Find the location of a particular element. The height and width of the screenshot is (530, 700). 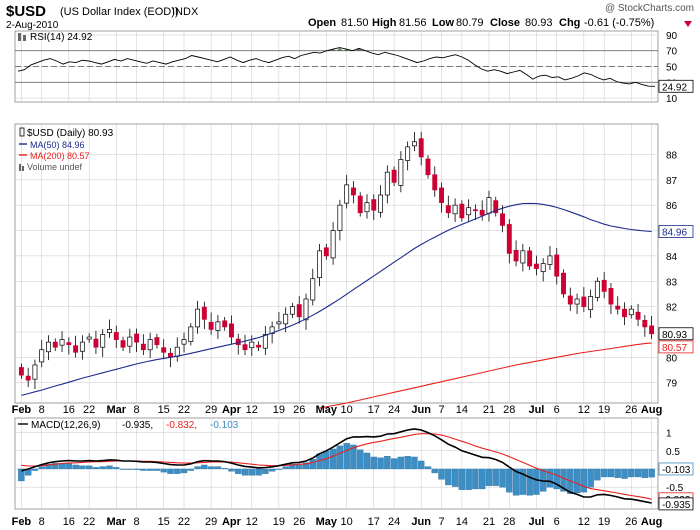

volume-legend-icon is located at coordinates (21, 167).